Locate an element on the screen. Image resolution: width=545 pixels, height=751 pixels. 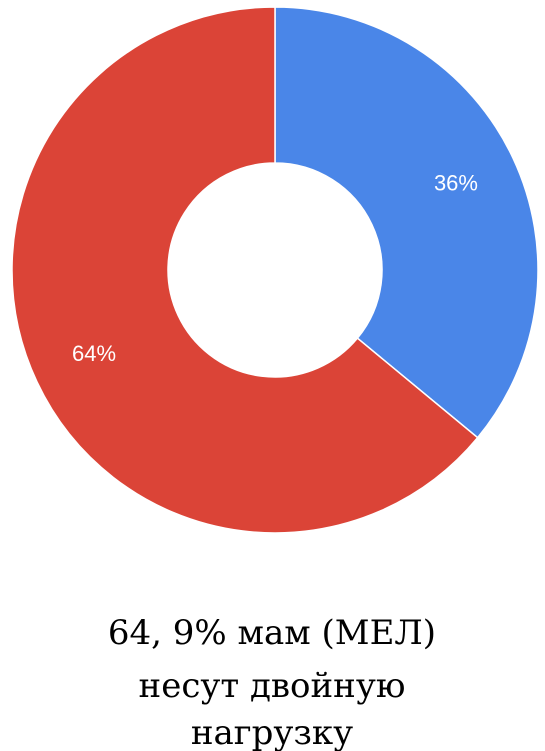
slice-label: 36% is located at coordinates (456, 183).